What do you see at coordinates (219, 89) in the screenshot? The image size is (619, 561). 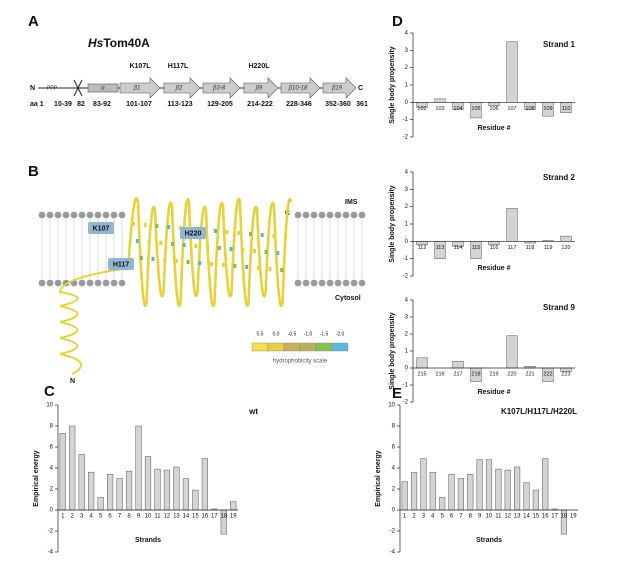 I see `segment-label: β3-8` at bounding box center [219, 89].